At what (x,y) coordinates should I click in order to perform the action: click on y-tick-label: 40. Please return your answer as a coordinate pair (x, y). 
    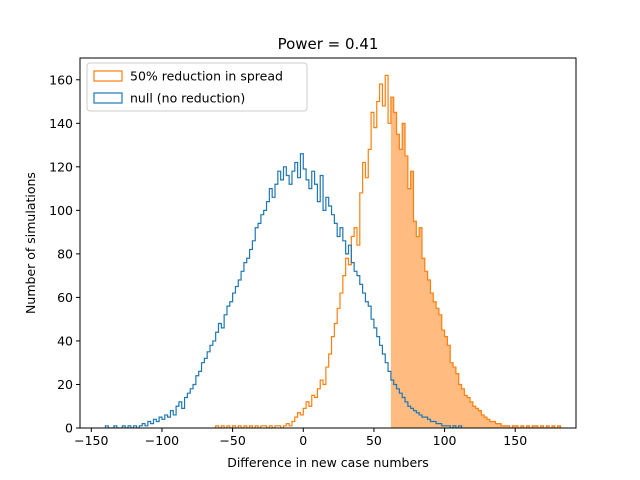
    Looking at the image, I should click on (65, 340).